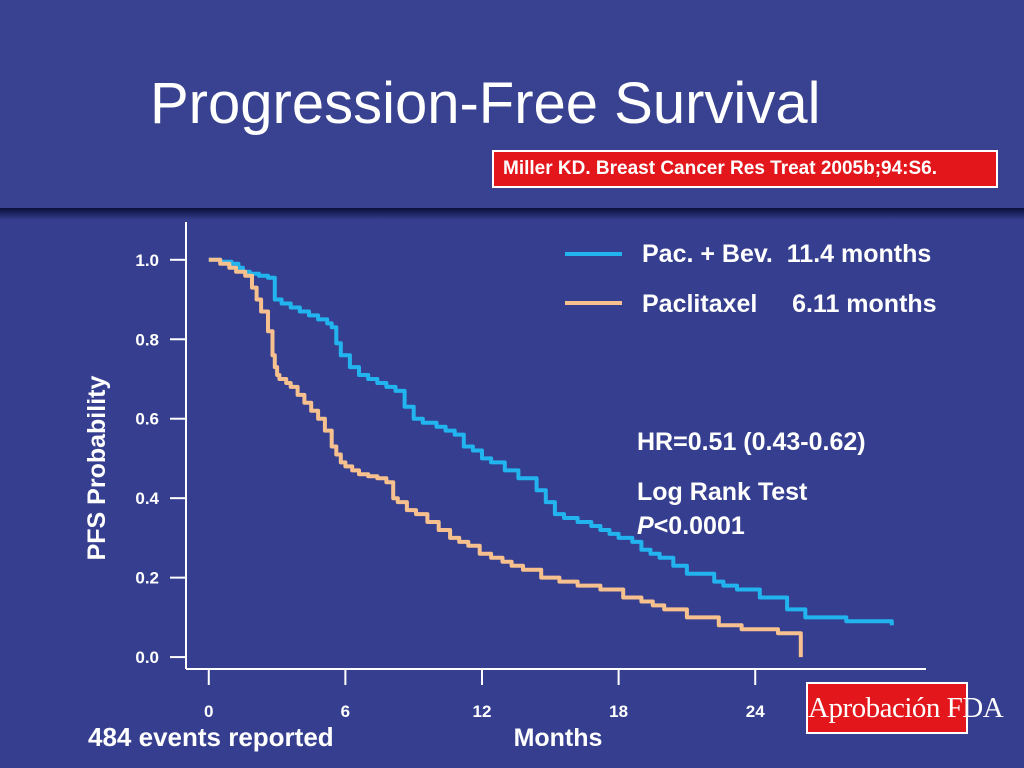 The height and width of the screenshot is (768, 1024). I want to click on y-tick-label: 0.8, so click(147, 339).